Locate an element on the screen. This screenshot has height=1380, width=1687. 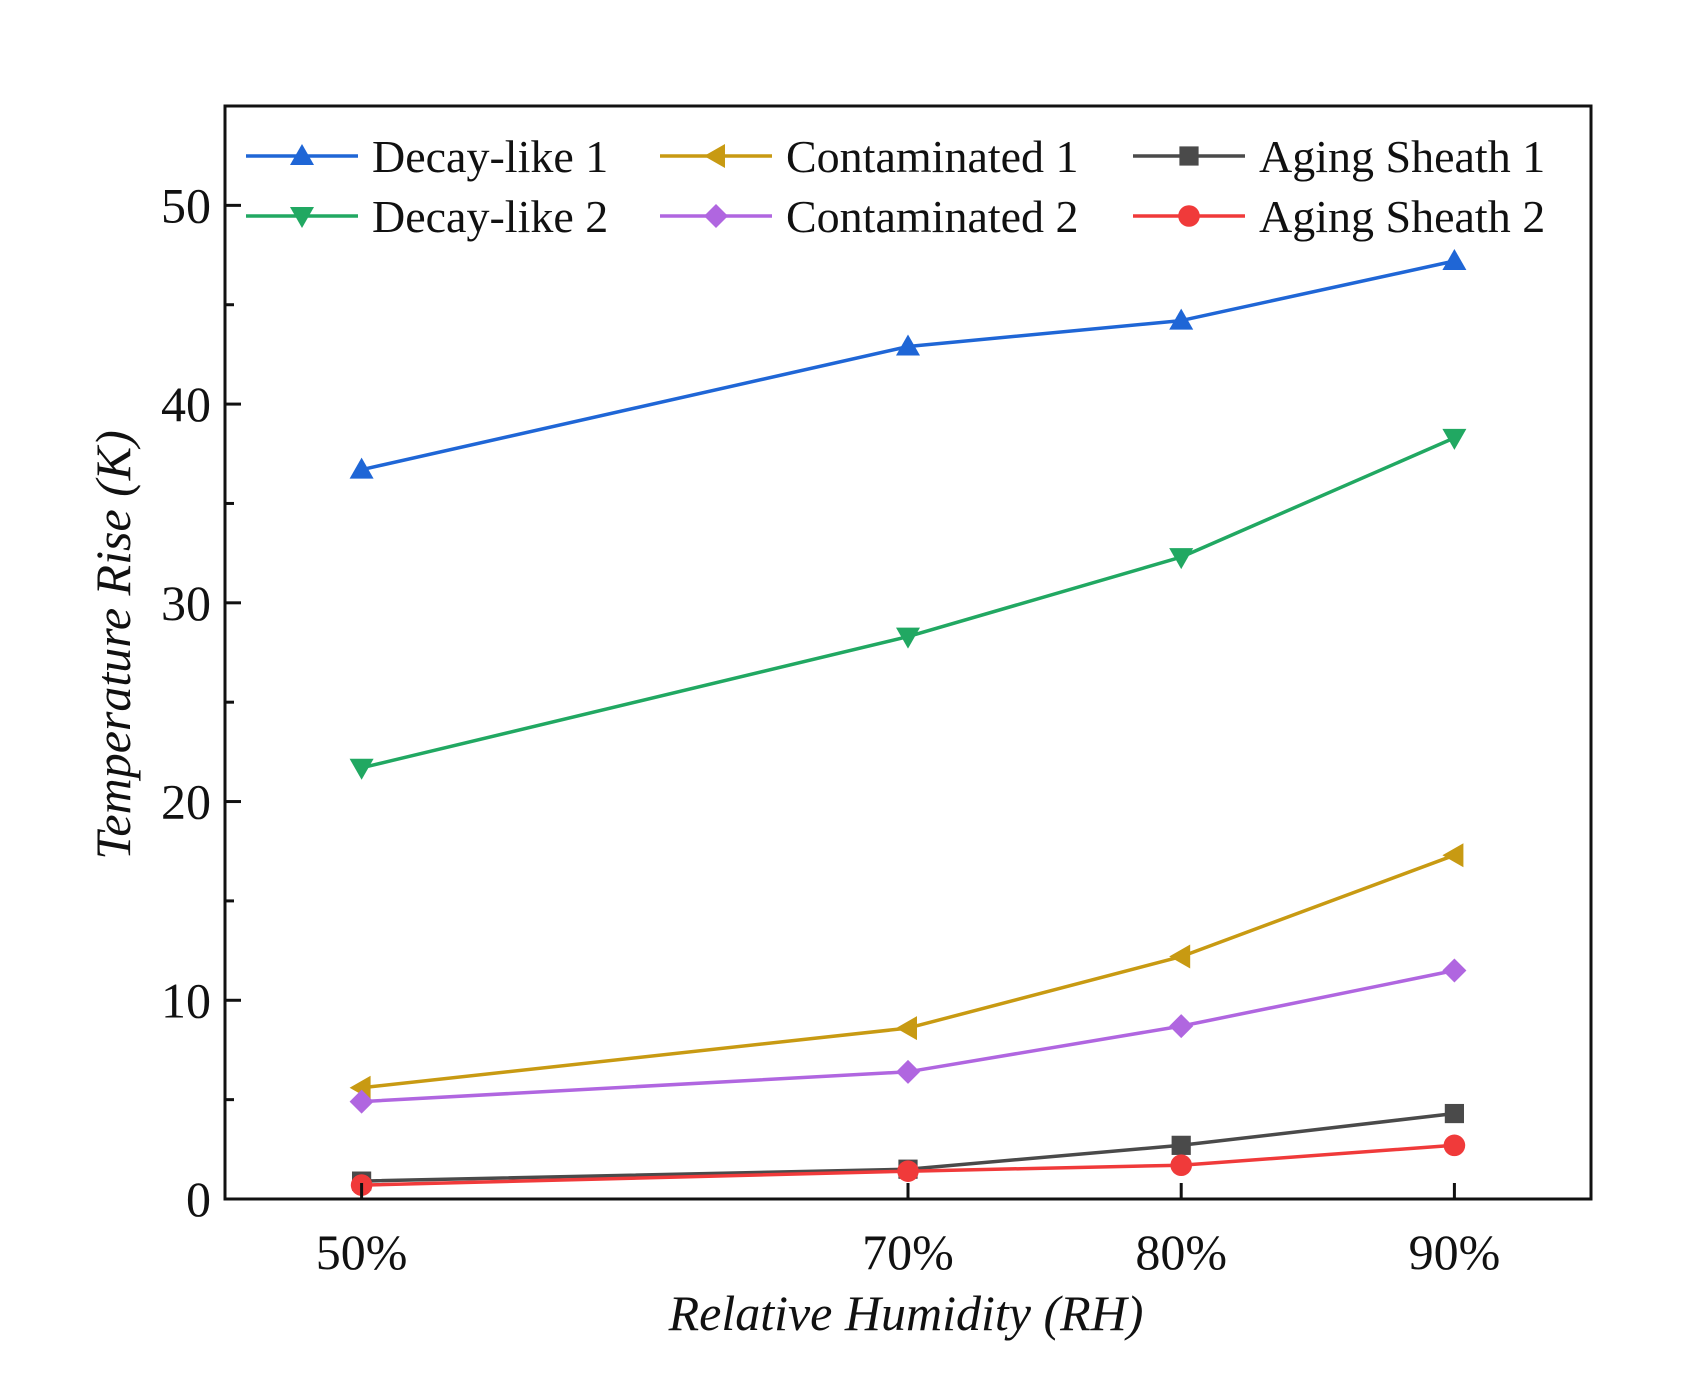
legend-entry: Contaminated 1 is located at coordinates (869, 156).